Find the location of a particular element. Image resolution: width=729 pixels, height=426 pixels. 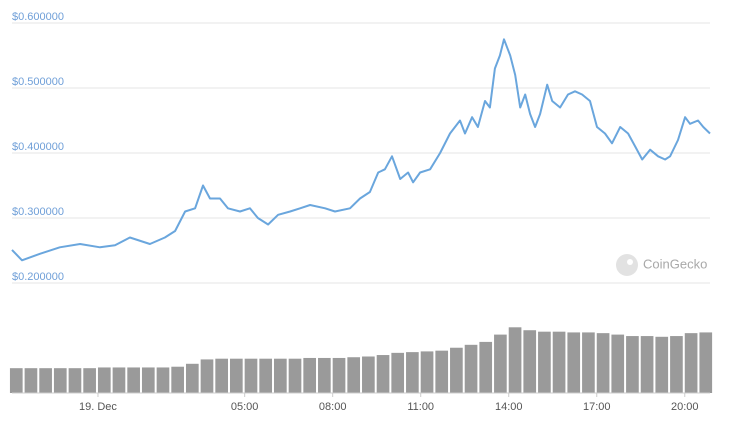

x-tick-label: 19. Dec is located at coordinates (98, 407).